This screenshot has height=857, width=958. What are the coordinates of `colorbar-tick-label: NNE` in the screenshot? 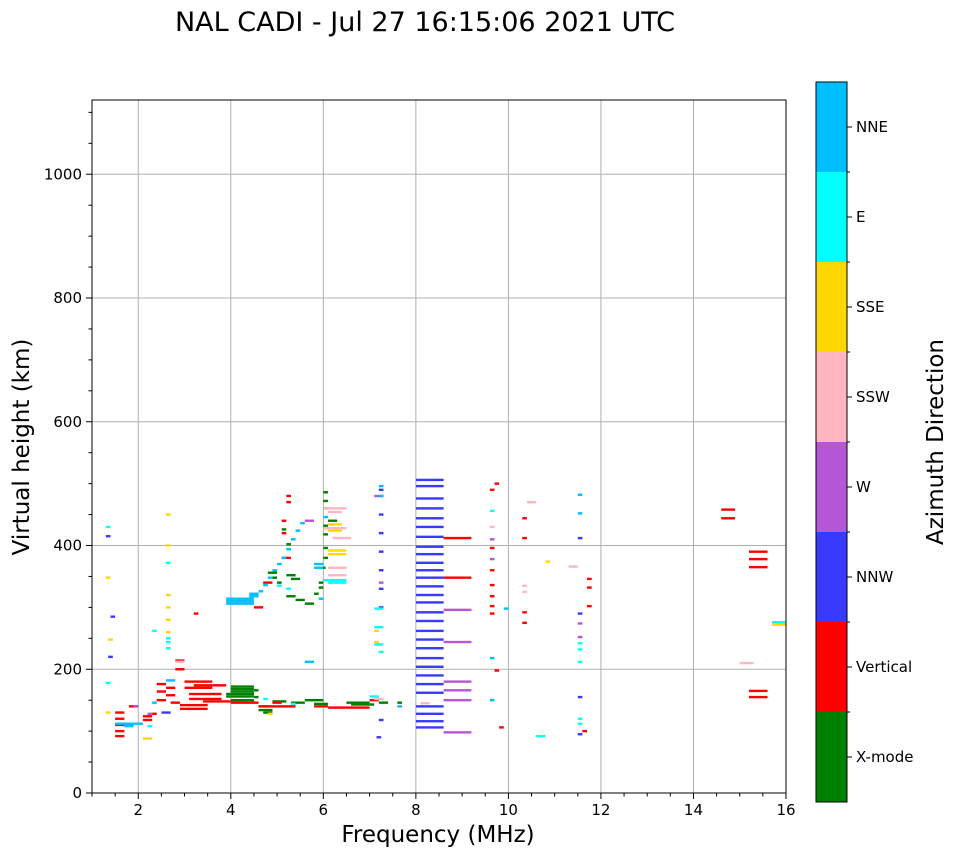 It's located at (872, 127).